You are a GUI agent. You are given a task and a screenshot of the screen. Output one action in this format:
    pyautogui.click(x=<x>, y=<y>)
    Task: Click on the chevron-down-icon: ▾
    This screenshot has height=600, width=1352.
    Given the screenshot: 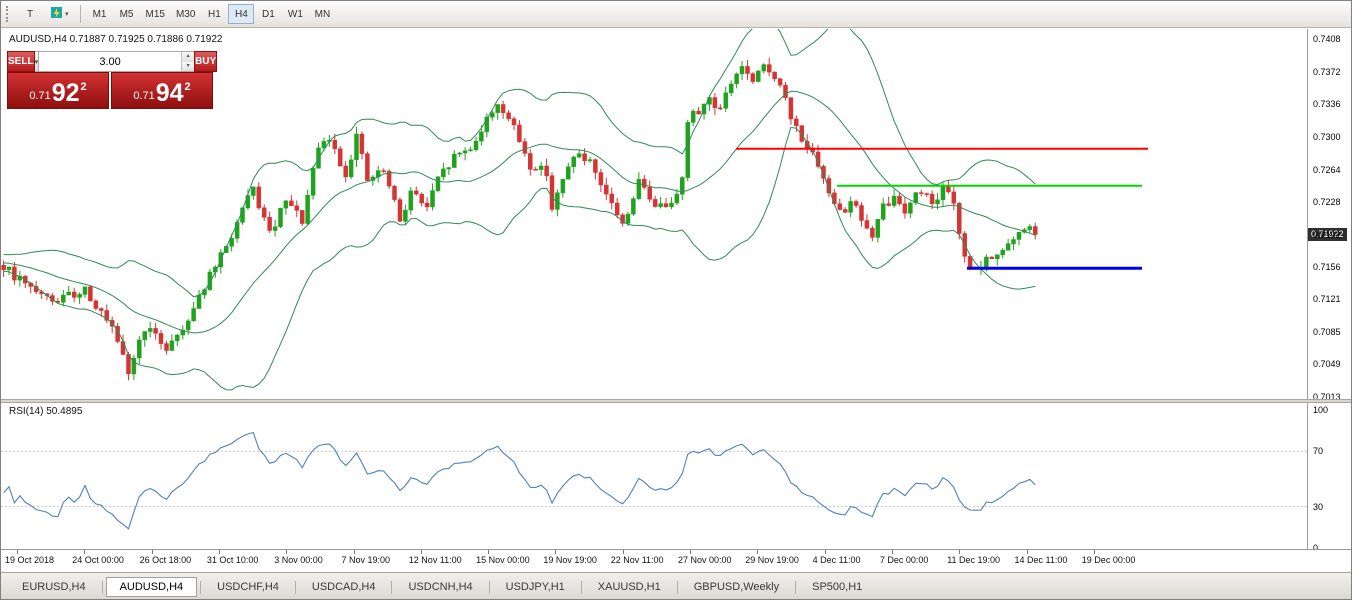 What is the action you would take?
    pyautogui.click(x=67, y=14)
    